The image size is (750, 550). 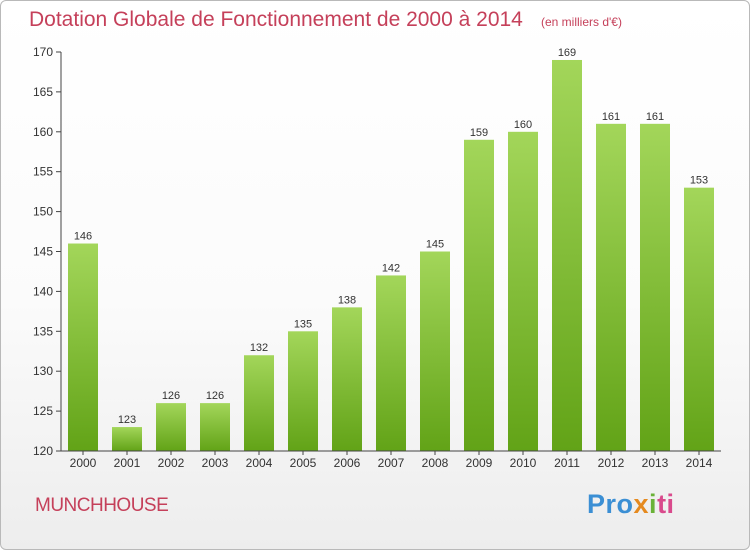 I want to click on bar-2004, so click(x=259, y=403).